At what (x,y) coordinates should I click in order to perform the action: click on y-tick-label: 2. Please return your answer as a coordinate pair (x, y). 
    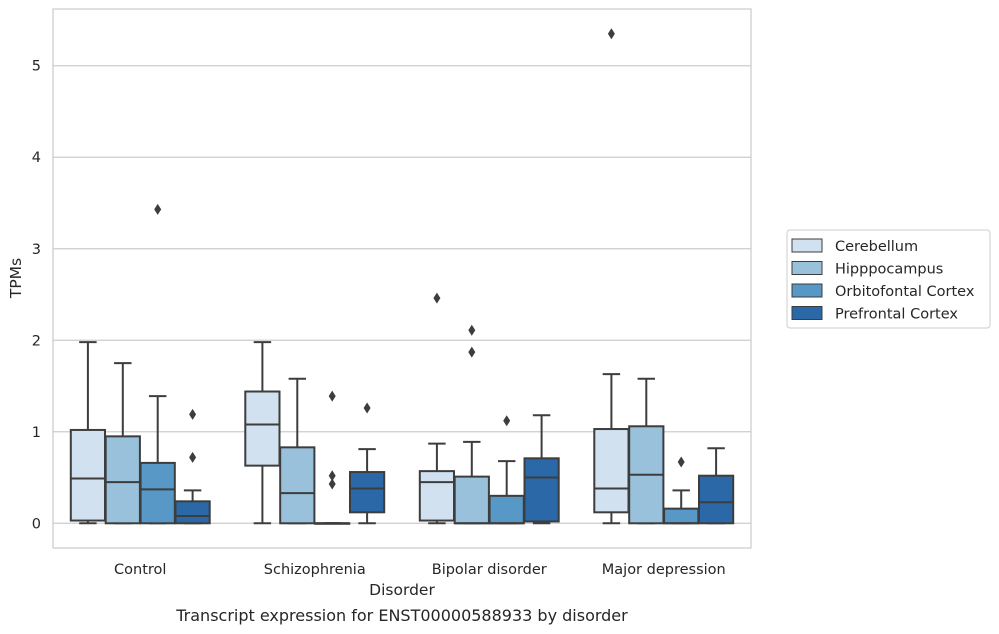
    Looking at the image, I should click on (36, 341).